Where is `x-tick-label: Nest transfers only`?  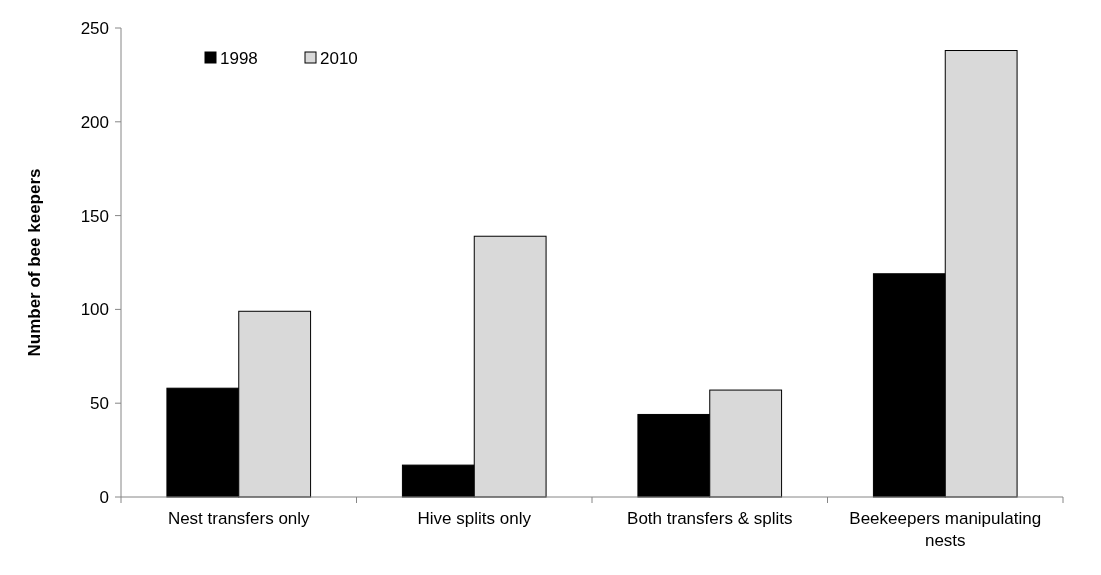
x-tick-label: Nest transfers only is located at coordinates (239, 518).